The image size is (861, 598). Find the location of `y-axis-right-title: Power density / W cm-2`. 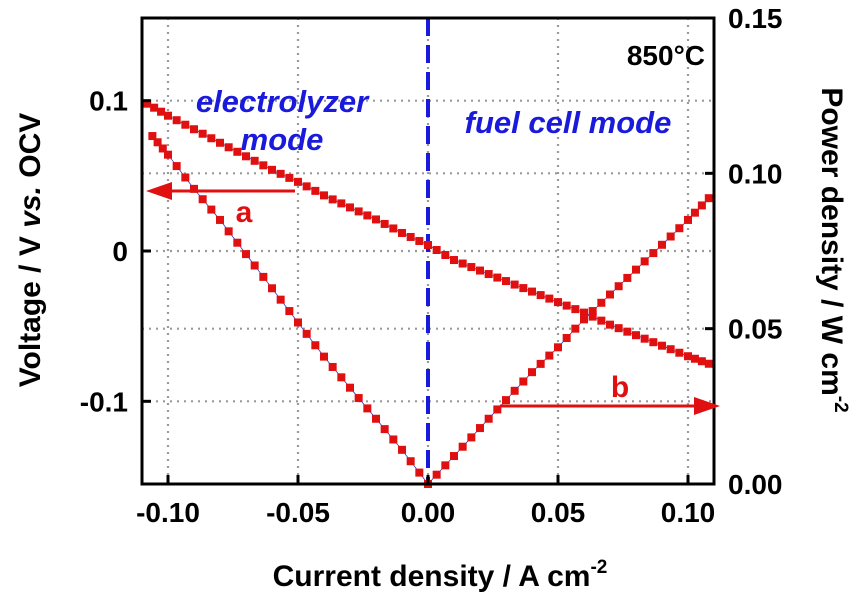

y-axis-right-title: Power density / W cm-2 is located at coordinates (833, 249).